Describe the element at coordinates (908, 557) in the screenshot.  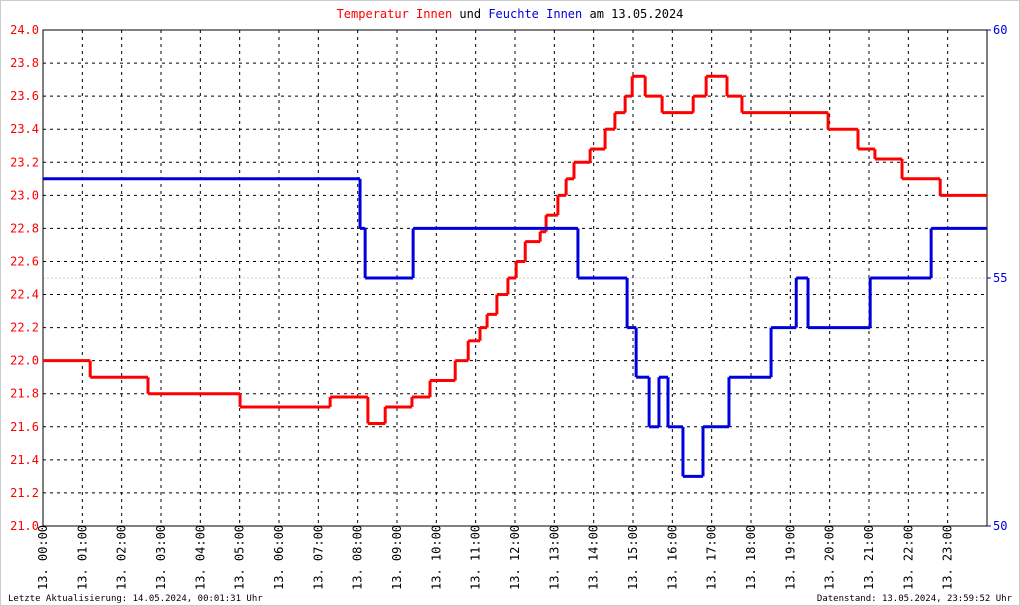
I see `x-tick-label: 13. 22:00` at that location.